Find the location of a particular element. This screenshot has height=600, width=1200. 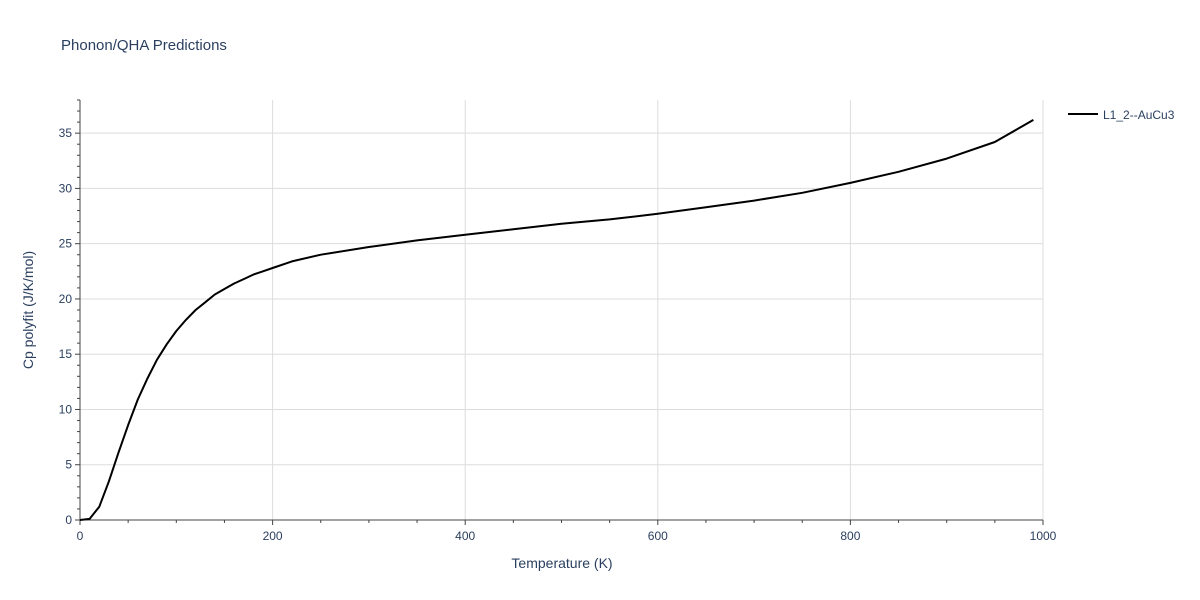

x-tick-label: 600 is located at coordinates (658, 536).